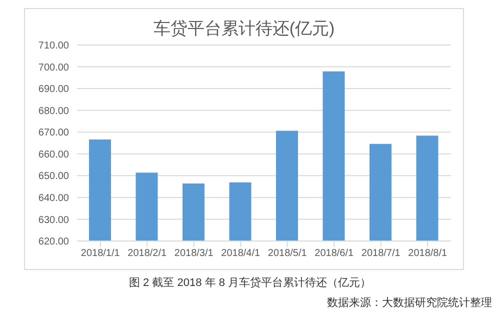 The width and height of the screenshot is (500, 315). Describe the element at coordinates (54, 154) in the screenshot. I see `y-tick-label: 660.00` at that location.